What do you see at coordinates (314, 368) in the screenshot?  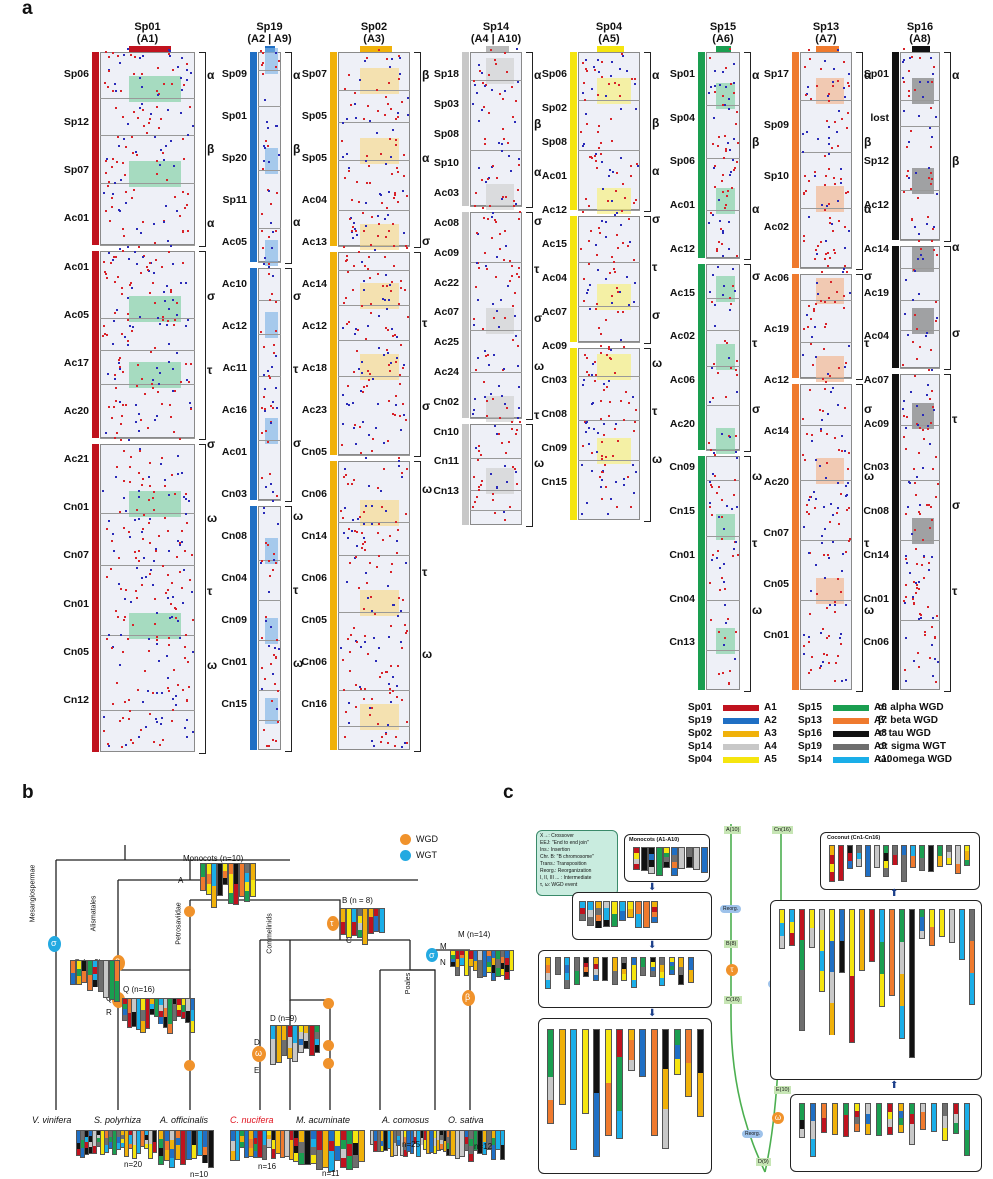 I see `row-label: Ac18` at bounding box center [314, 368].